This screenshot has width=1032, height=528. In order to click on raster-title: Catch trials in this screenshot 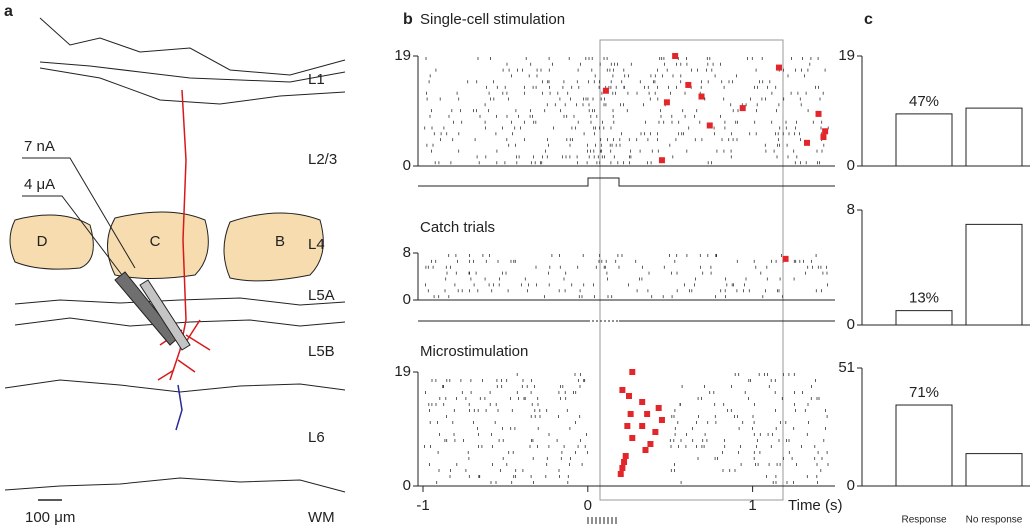, I will do `click(457, 227)`.